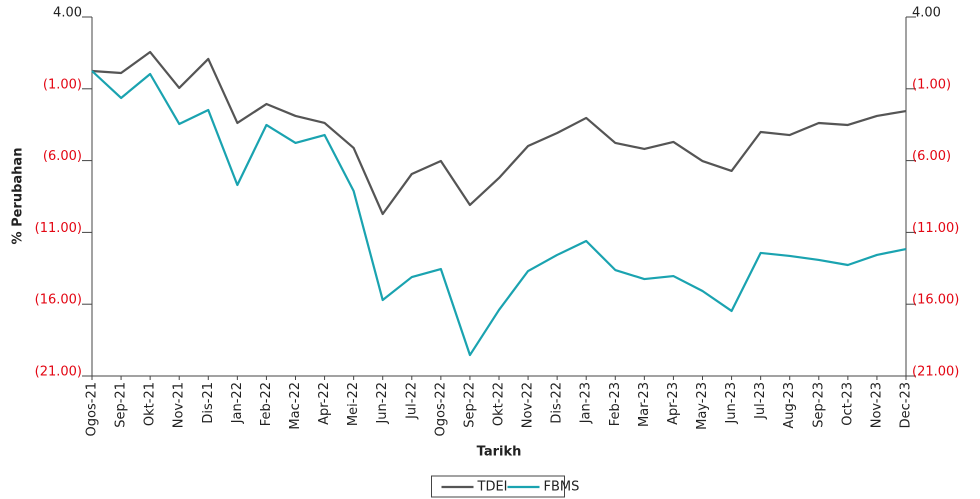 This screenshot has height=499, width=980. Describe the element at coordinates (58, 300) in the screenshot. I see `y-tick-label: (16.00)` at that location.